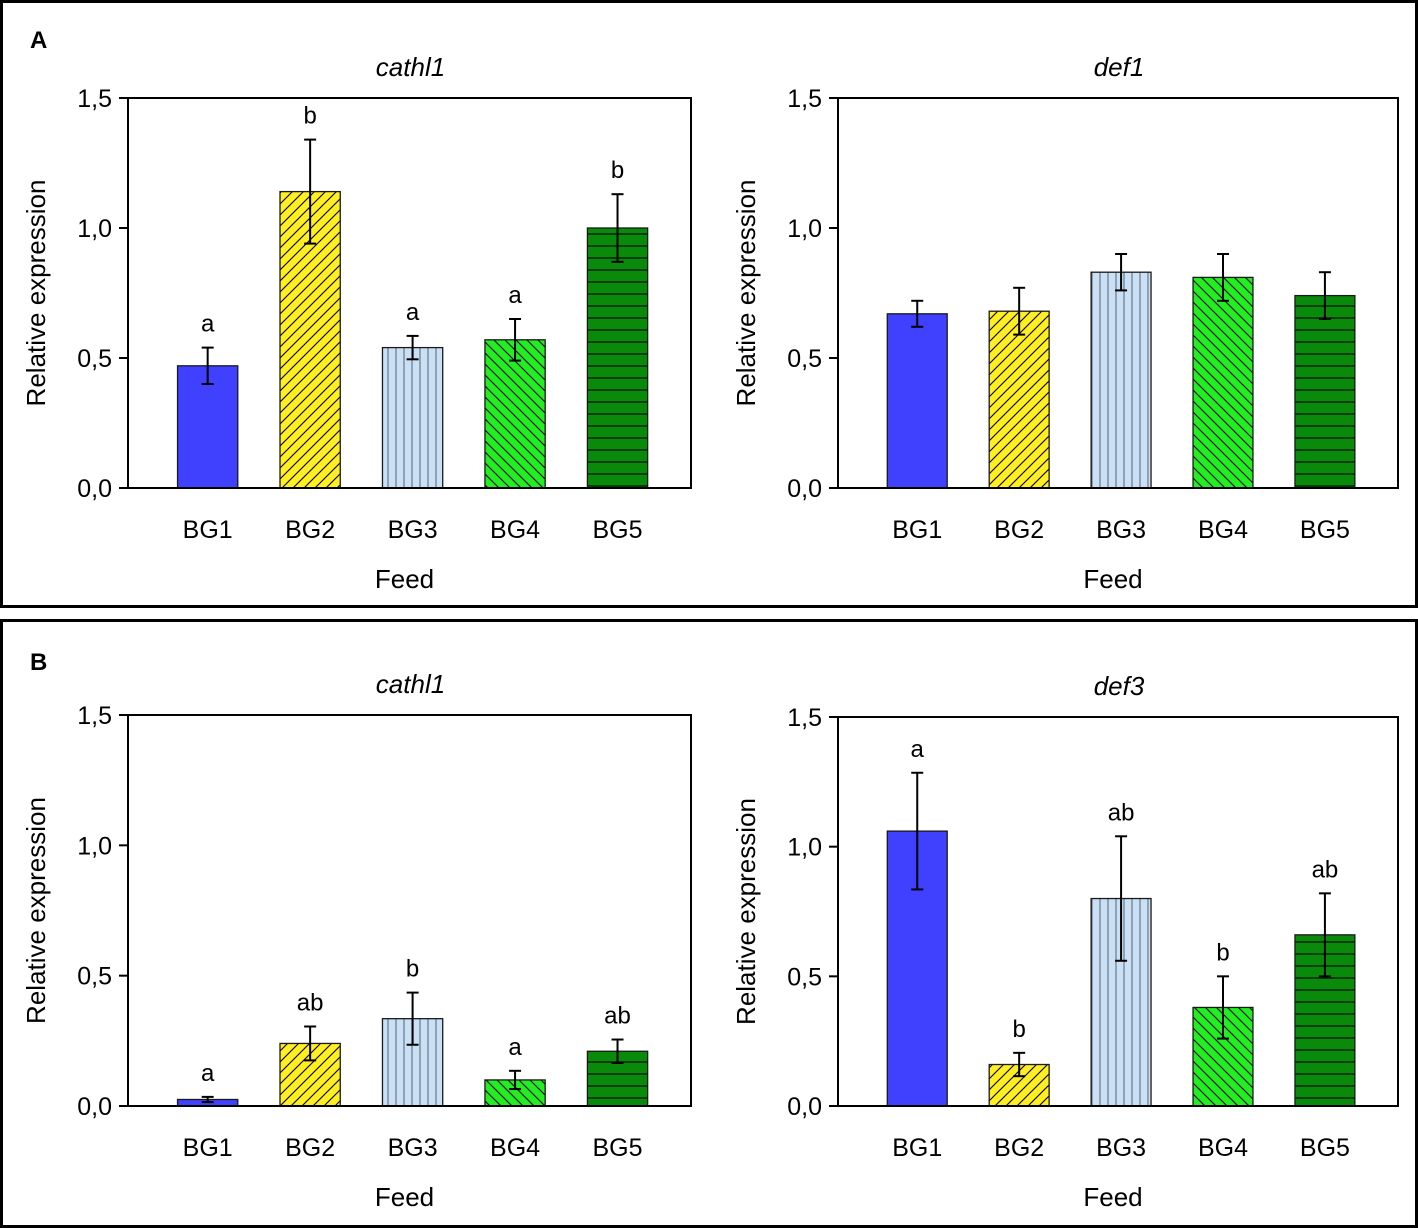  Describe the element at coordinates (38, 40) in the screenshot. I see `panel-label: A` at that location.